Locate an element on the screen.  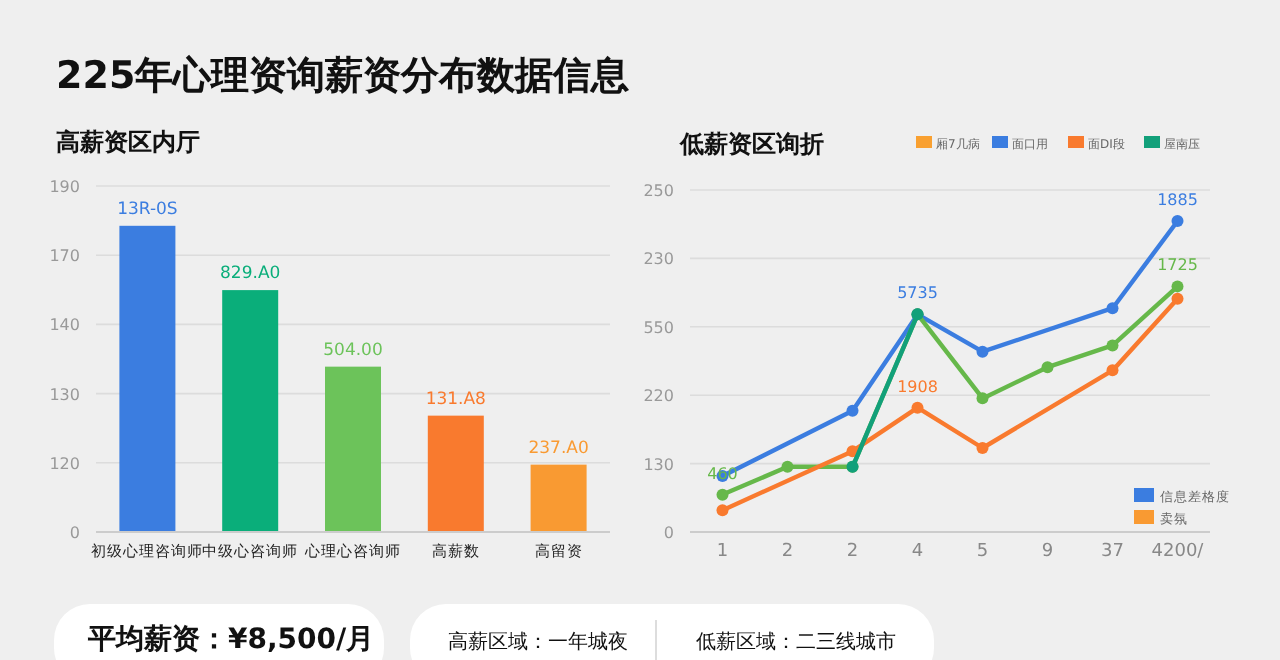
text: 250 is located at coordinates (658, 191).